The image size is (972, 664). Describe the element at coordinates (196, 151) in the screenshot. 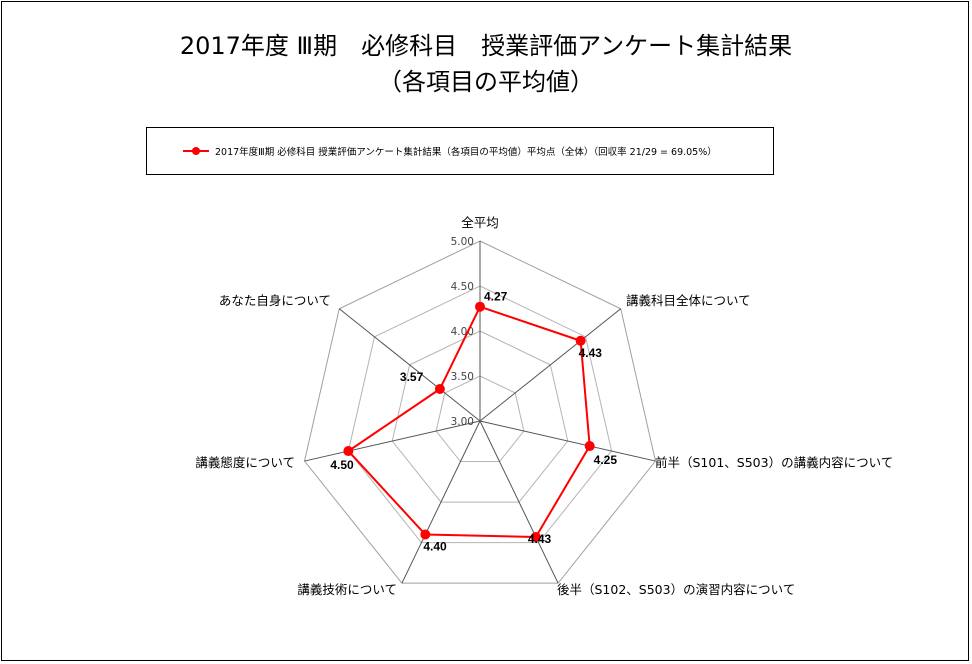

I see `legend-dot-marker` at that location.